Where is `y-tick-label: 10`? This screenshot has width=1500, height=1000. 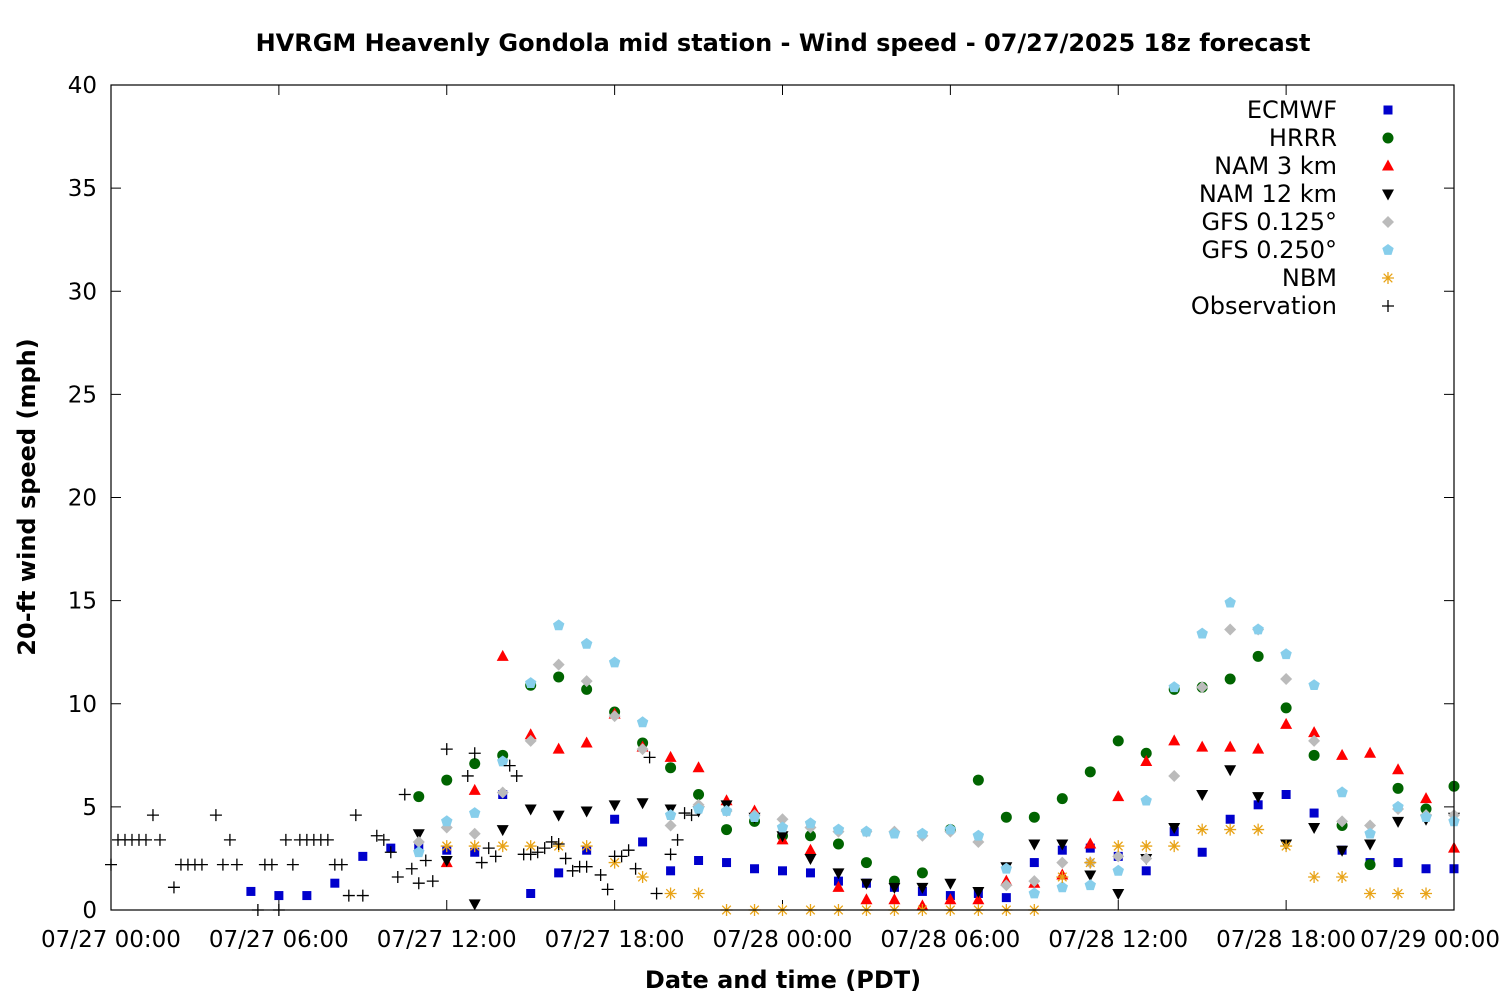
y-tick-label: 10 is located at coordinates (82, 705).